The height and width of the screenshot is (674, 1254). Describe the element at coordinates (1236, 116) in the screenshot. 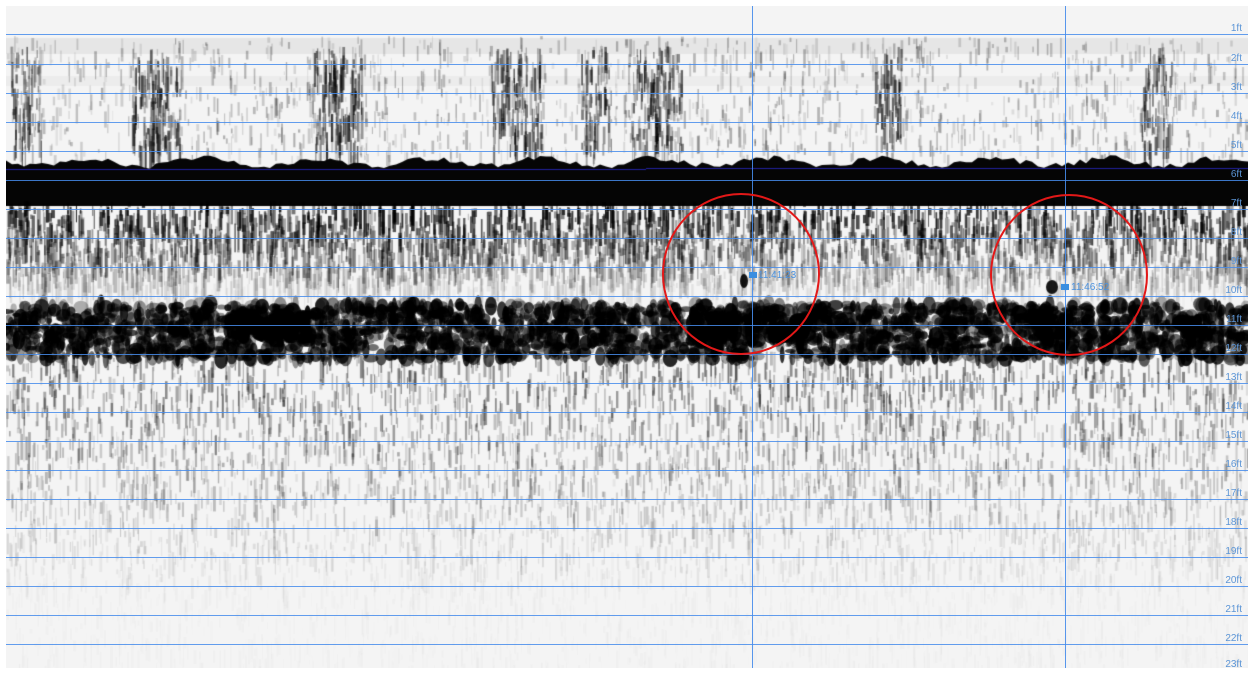

I see `depth-label: 4ft` at that location.